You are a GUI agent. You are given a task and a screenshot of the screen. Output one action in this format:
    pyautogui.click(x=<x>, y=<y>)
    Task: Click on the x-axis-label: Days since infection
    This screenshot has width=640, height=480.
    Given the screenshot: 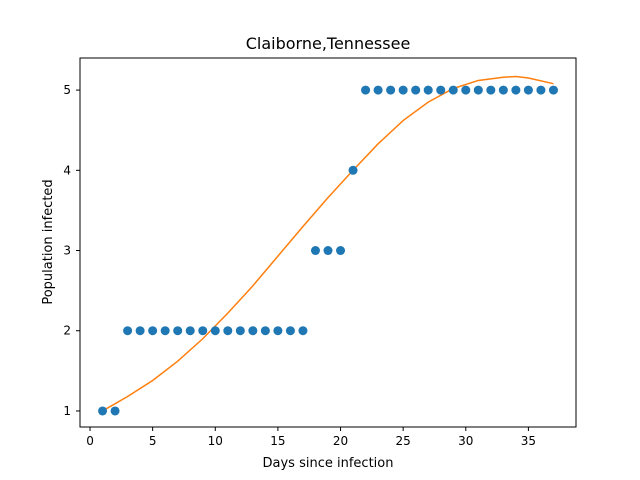 What is the action you would take?
    pyautogui.click(x=328, y=463)
    